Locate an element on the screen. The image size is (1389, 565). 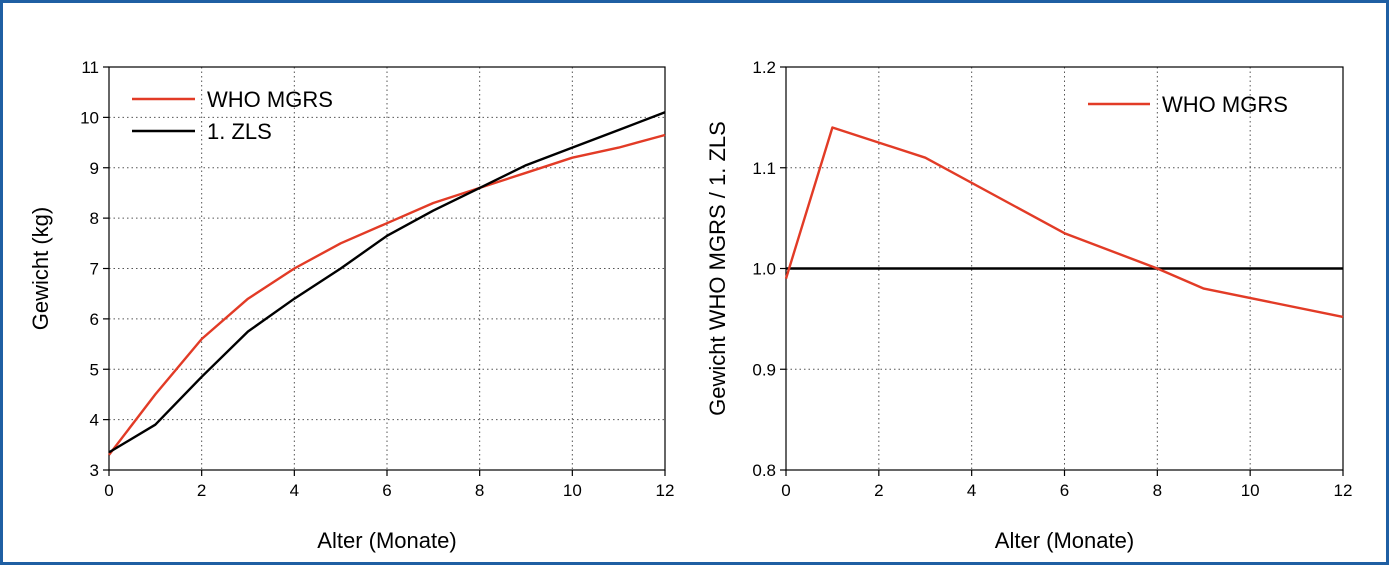
y-tick-label: 4 is located at coordinates (94, 420).